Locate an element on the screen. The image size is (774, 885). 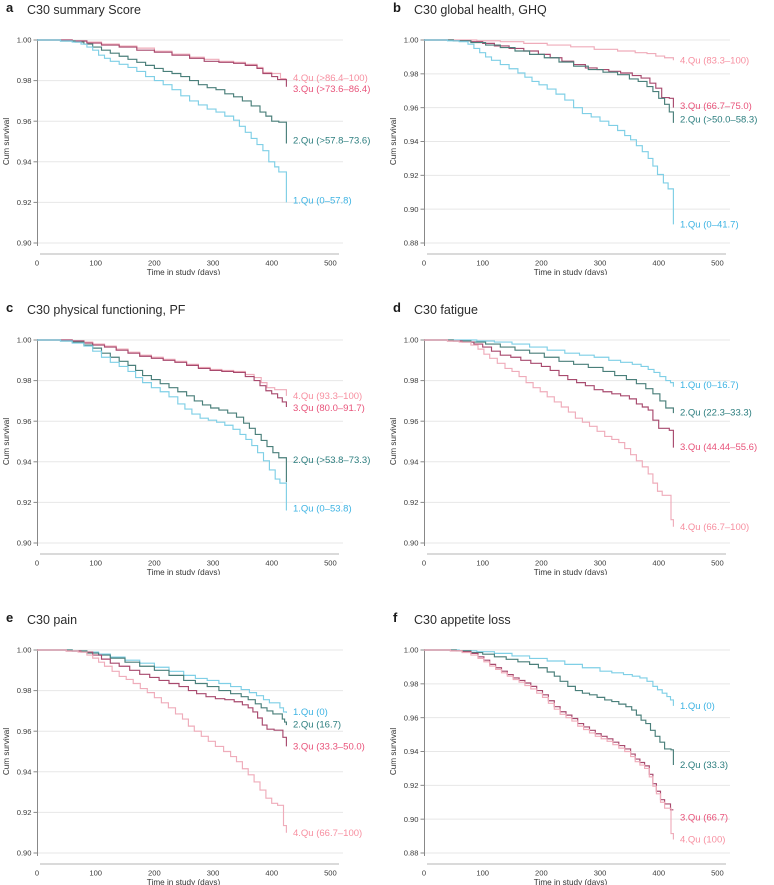
curve-label-4-Qu: 4.Qu (66.7–100) is located at coordinates (327, 833).